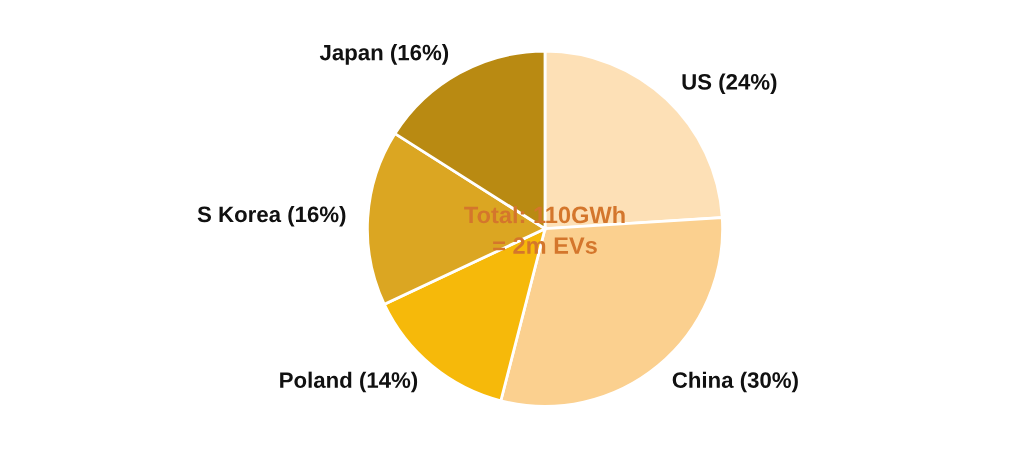 Image resolution: width=1009 pixels, height=453 pixels. I want to click on slice-label: US (24%), so click(729, 84).